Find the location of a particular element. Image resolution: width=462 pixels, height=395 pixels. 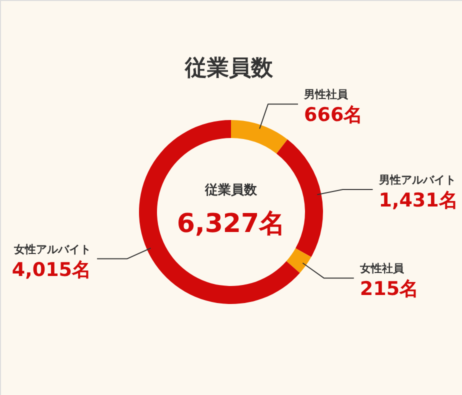

slice-label: 女性アルバイト is located at coordinates (52, 249).